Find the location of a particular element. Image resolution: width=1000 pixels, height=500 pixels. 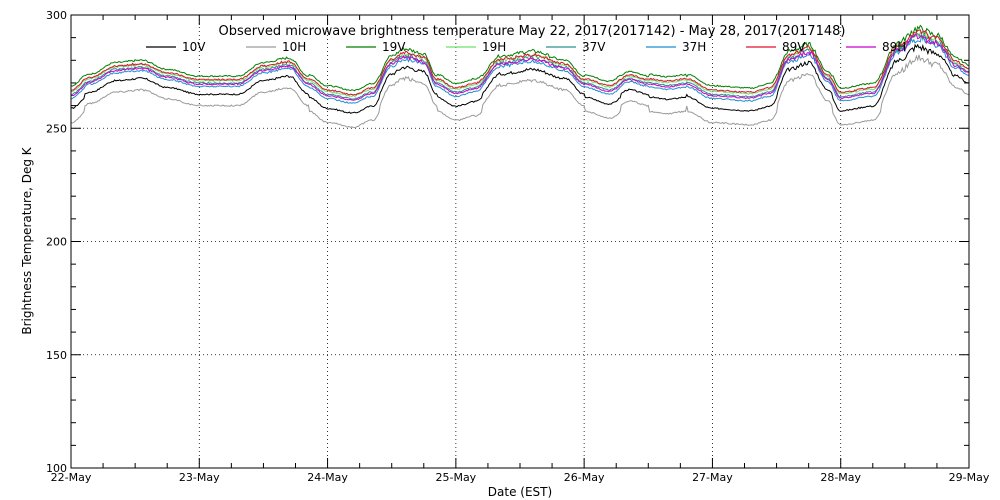

legend-label-10v: 10V is located at coordinates (194, 47).